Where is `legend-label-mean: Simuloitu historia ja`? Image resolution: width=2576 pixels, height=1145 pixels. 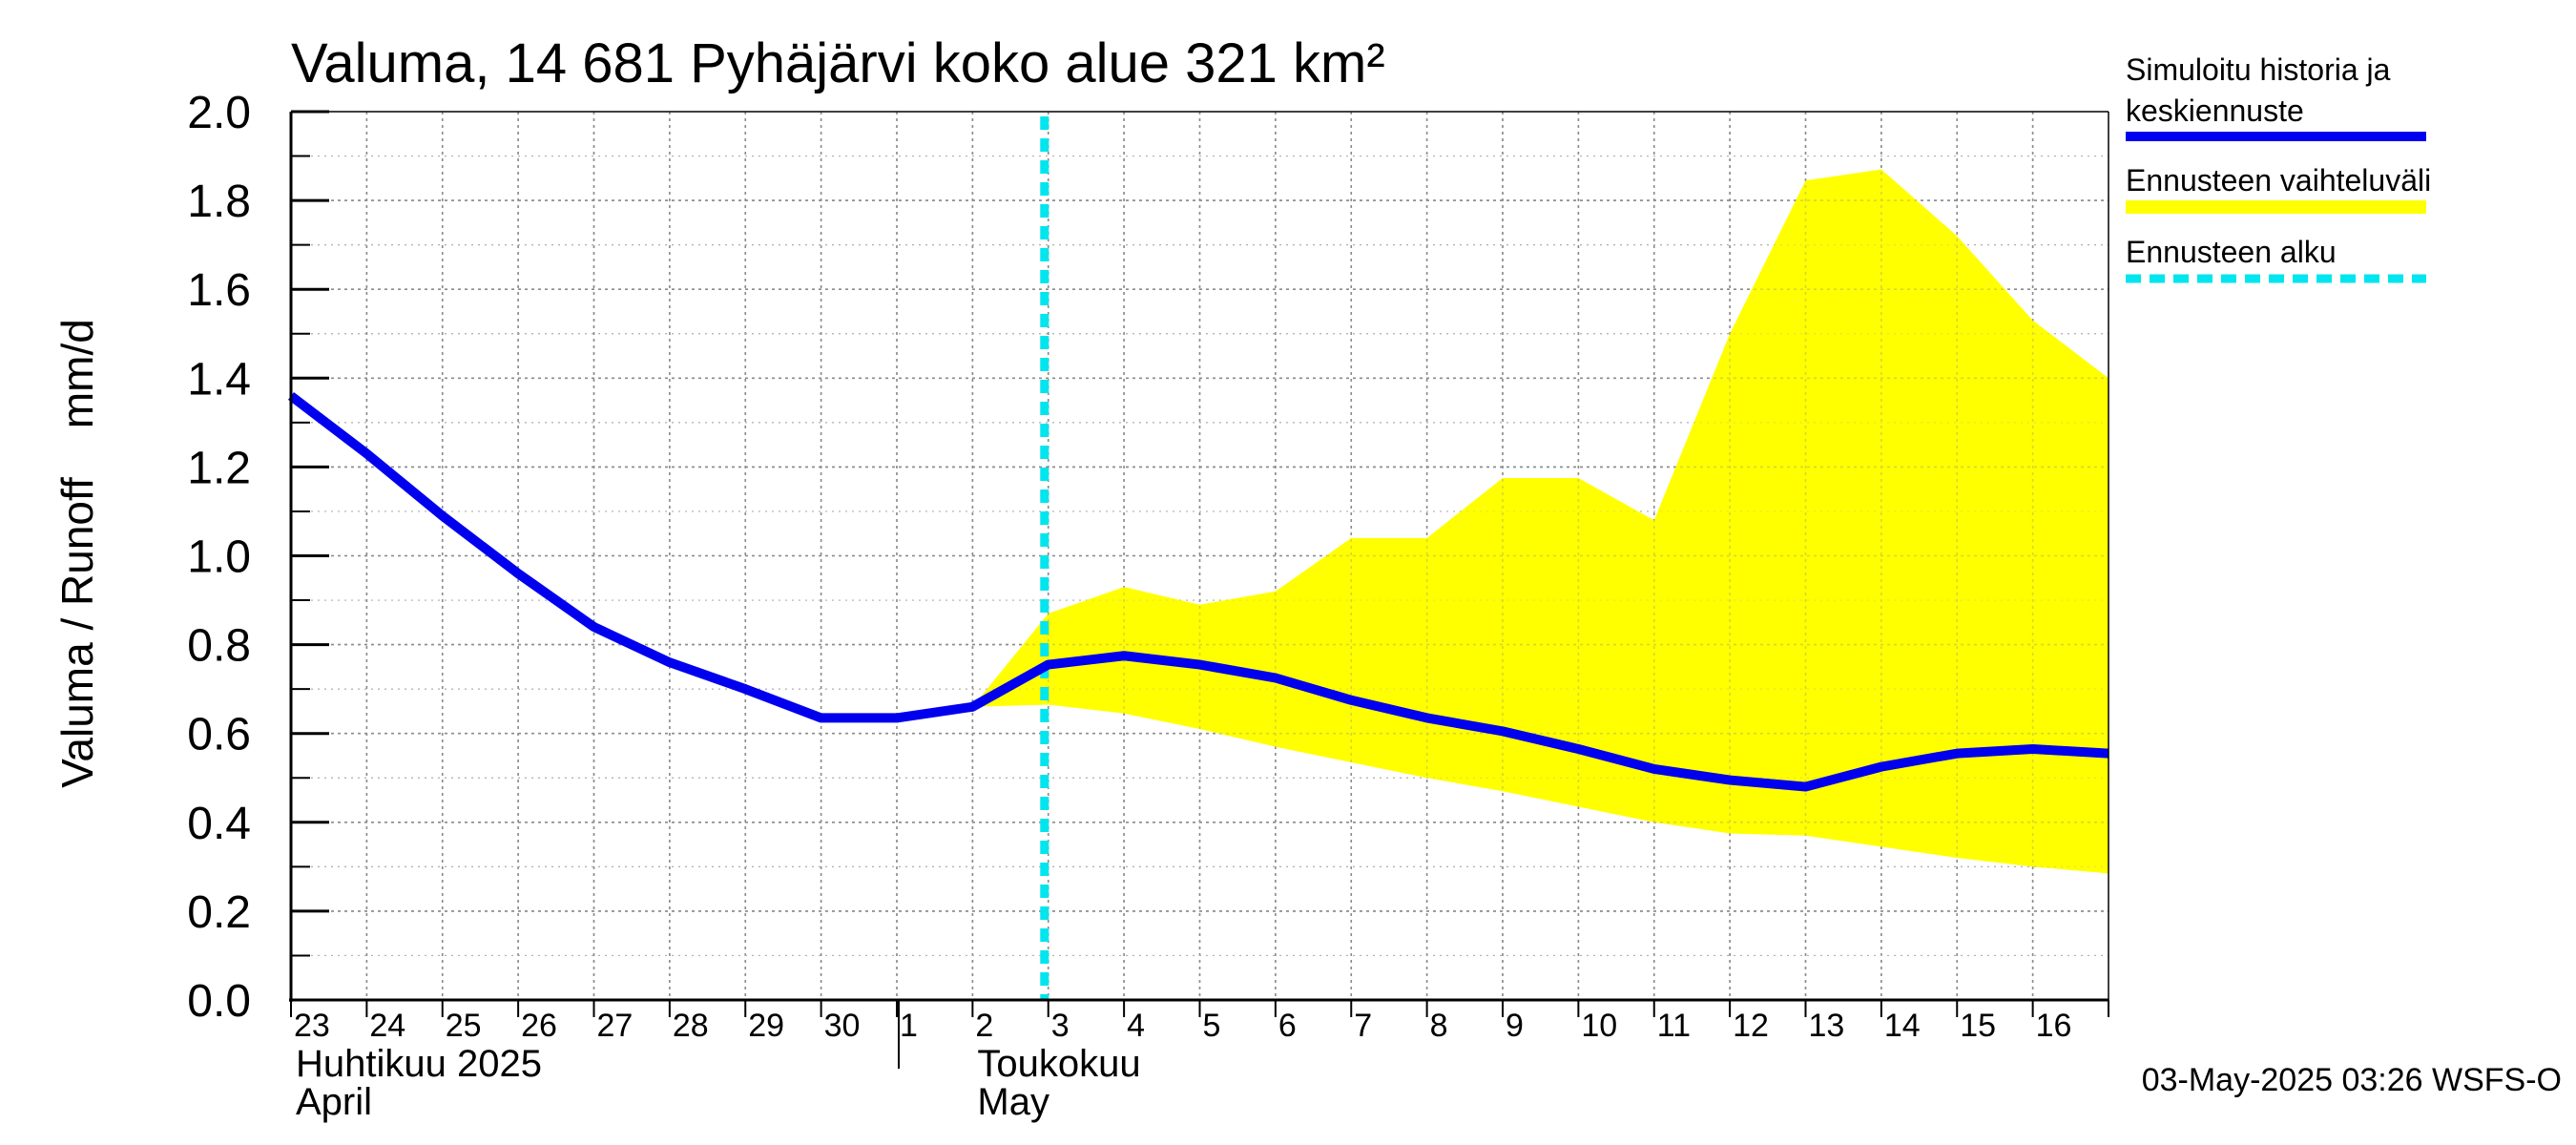 legend-label-mean: Simuloitu historia ja is located at coordinates (2258, 69).